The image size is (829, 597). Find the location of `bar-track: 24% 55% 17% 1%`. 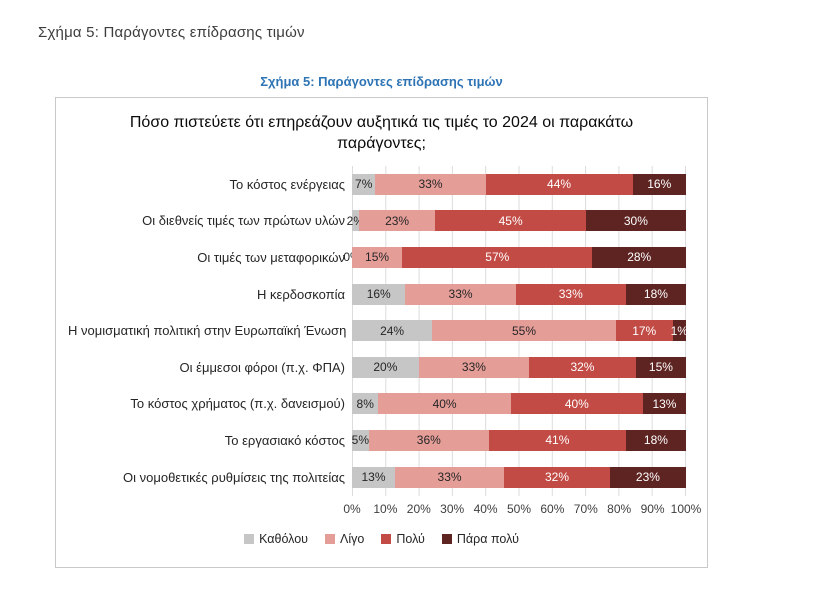

bar-track: 24% 55% 17% 1% is located at coordinates (520, 331).